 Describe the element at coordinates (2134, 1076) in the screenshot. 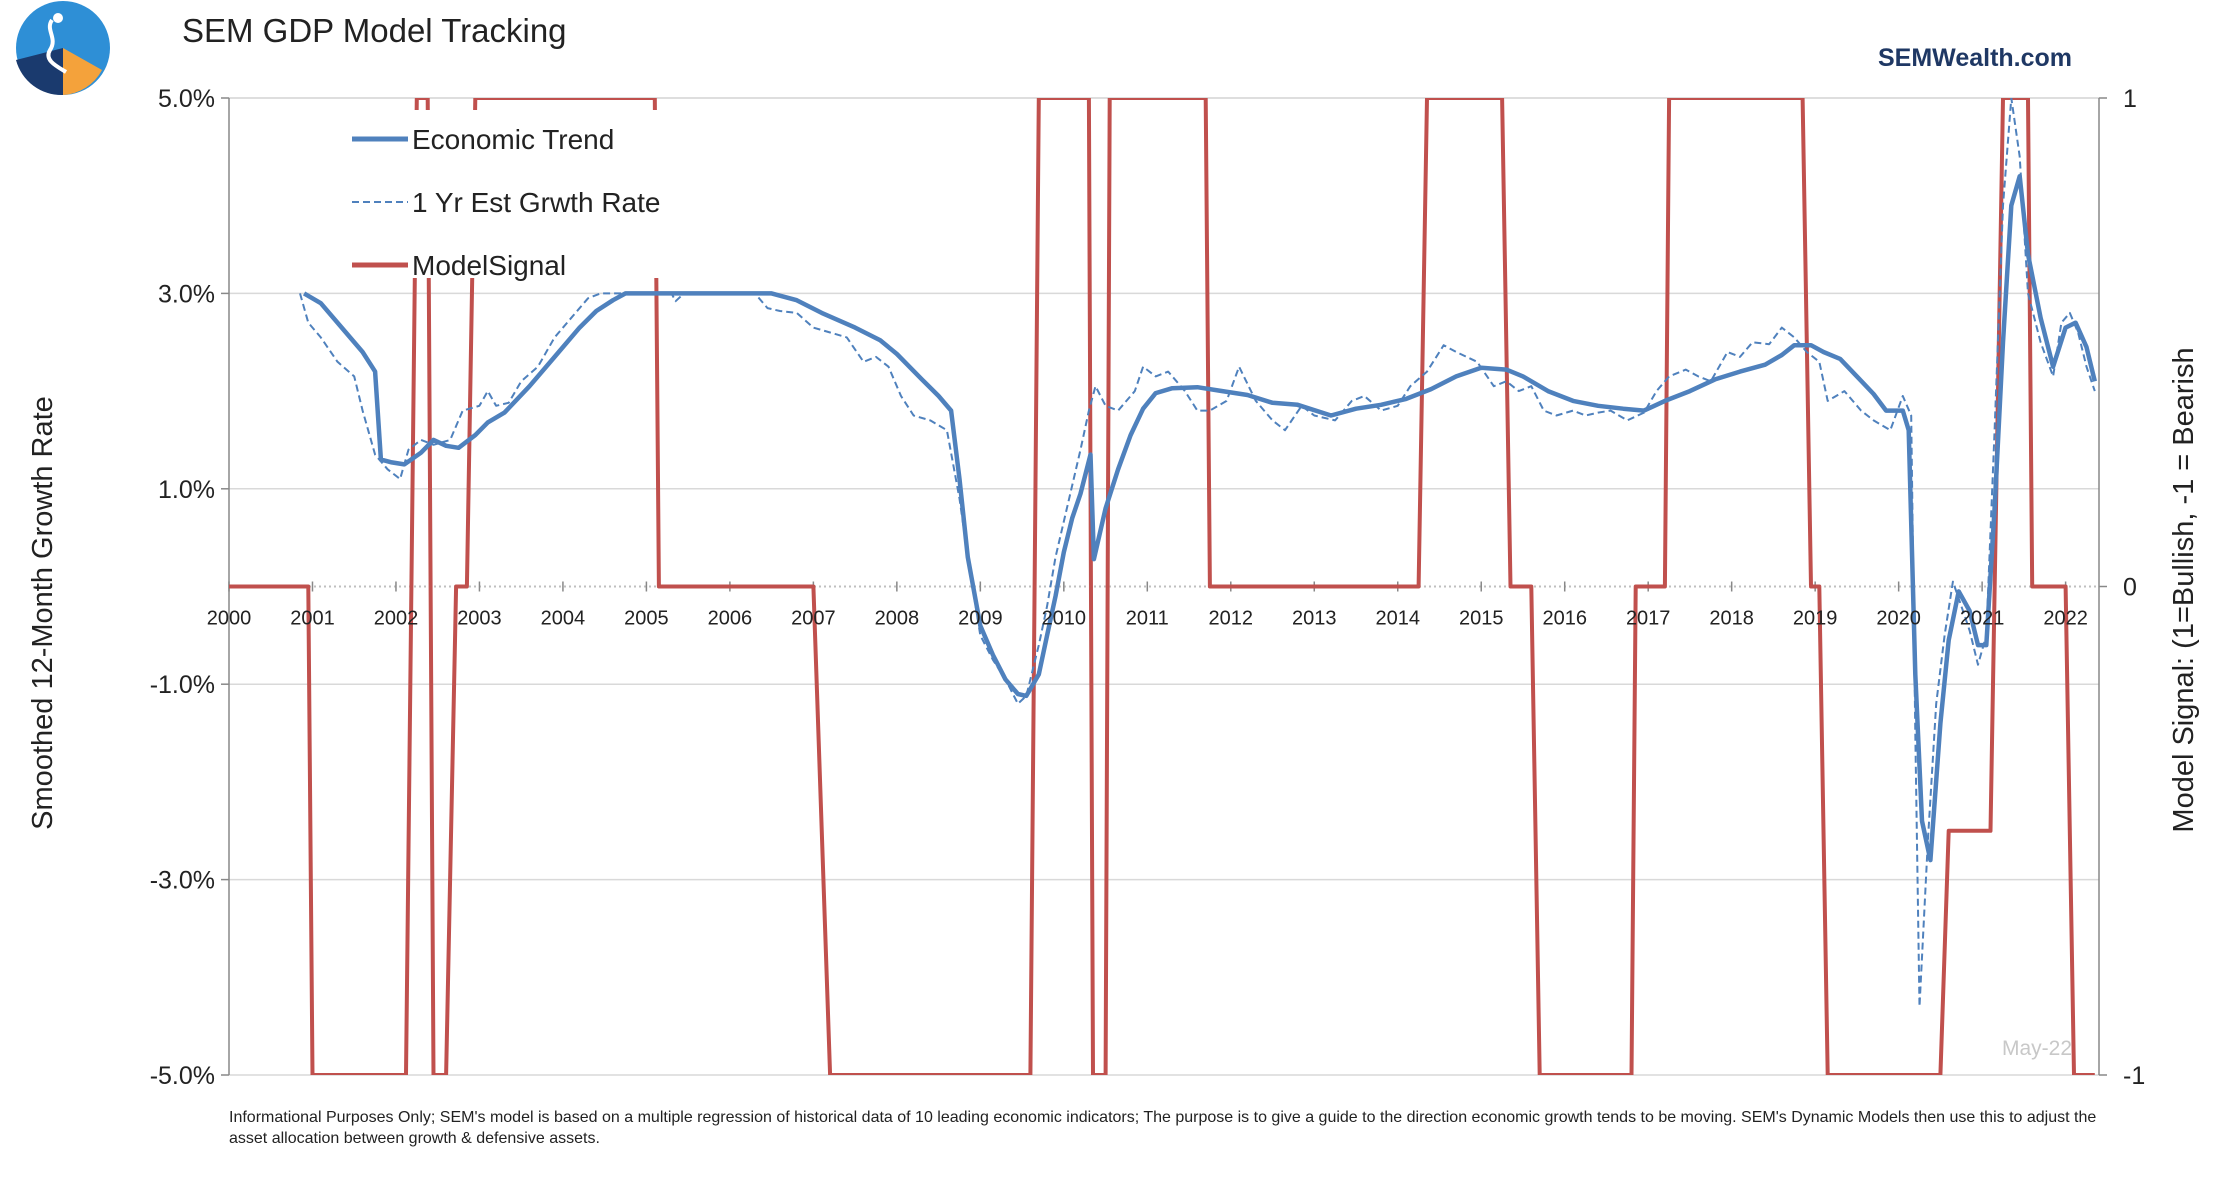

I see `y-right-tick-label: -1` at that location.